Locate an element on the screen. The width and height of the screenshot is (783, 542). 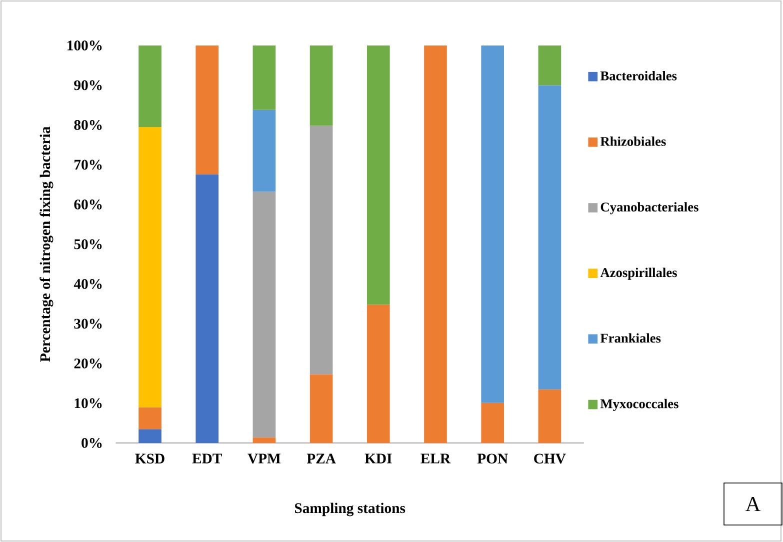
y-tick-label: 20% is located at coordinates (88, 363).